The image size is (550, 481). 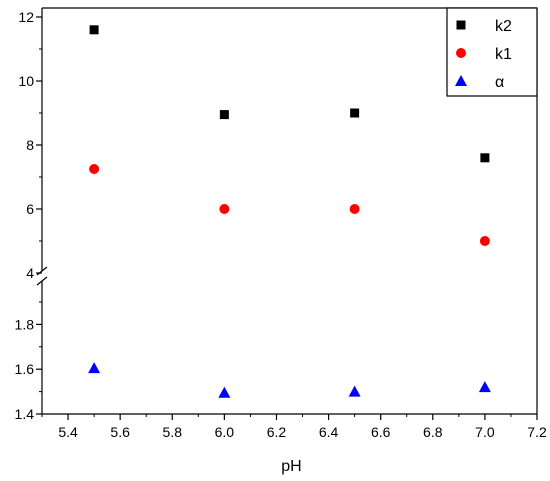 What do you see at coordinates (25, 369) in the screenshot?
I see `y-tick-label-lower: 1.6` at bounding box center [25, 369].